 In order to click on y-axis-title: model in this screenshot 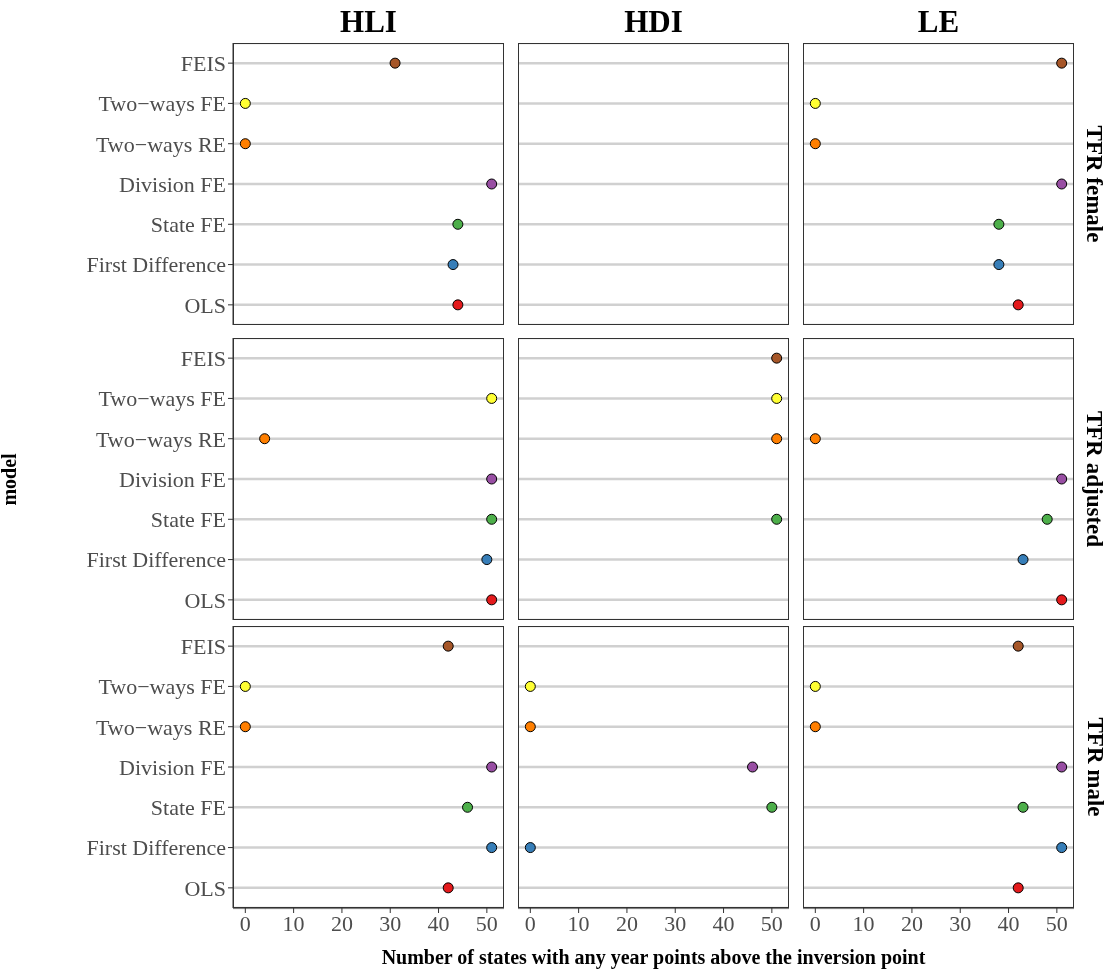, I will do `click(10, 479)`.